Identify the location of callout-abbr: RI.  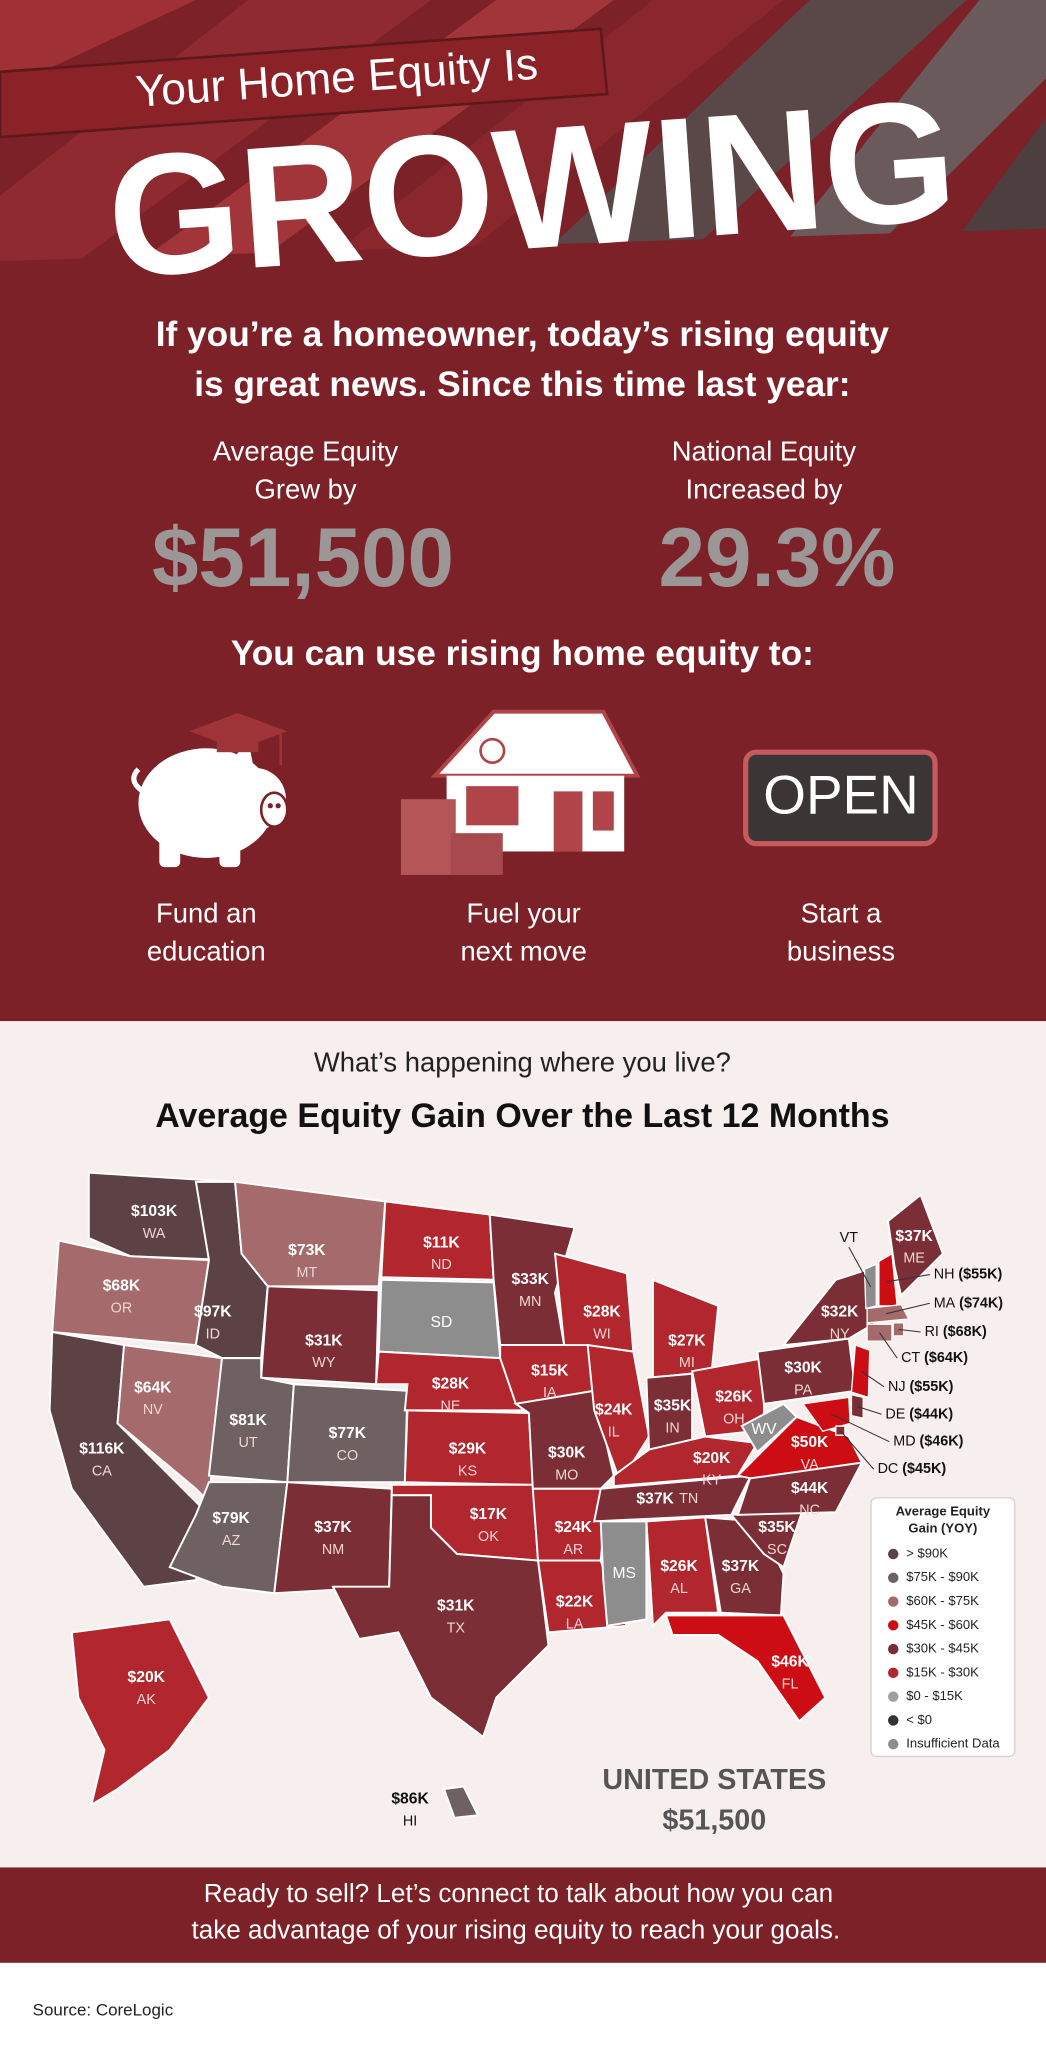
(932, 1332).